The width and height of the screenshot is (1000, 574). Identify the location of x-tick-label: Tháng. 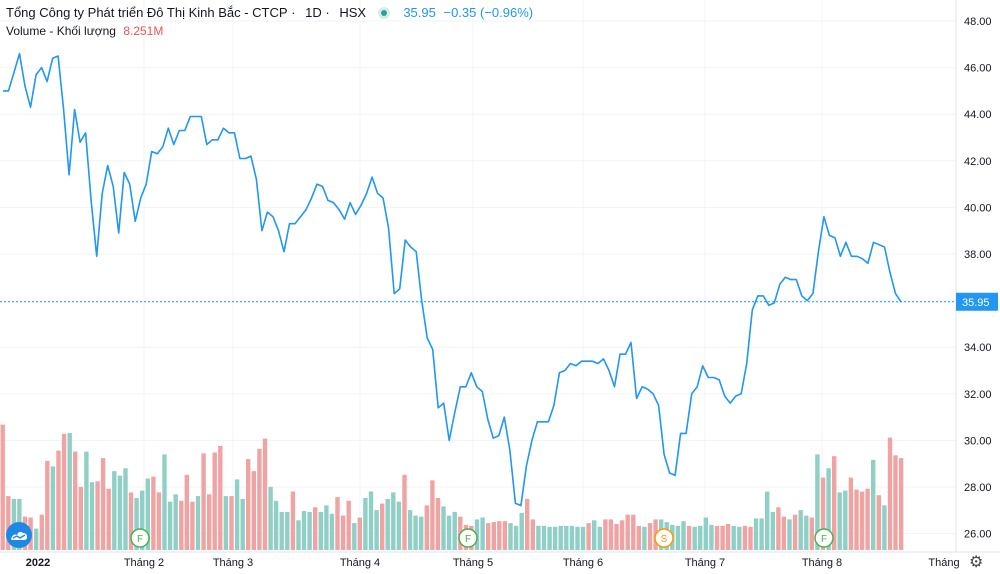
(943, 563).